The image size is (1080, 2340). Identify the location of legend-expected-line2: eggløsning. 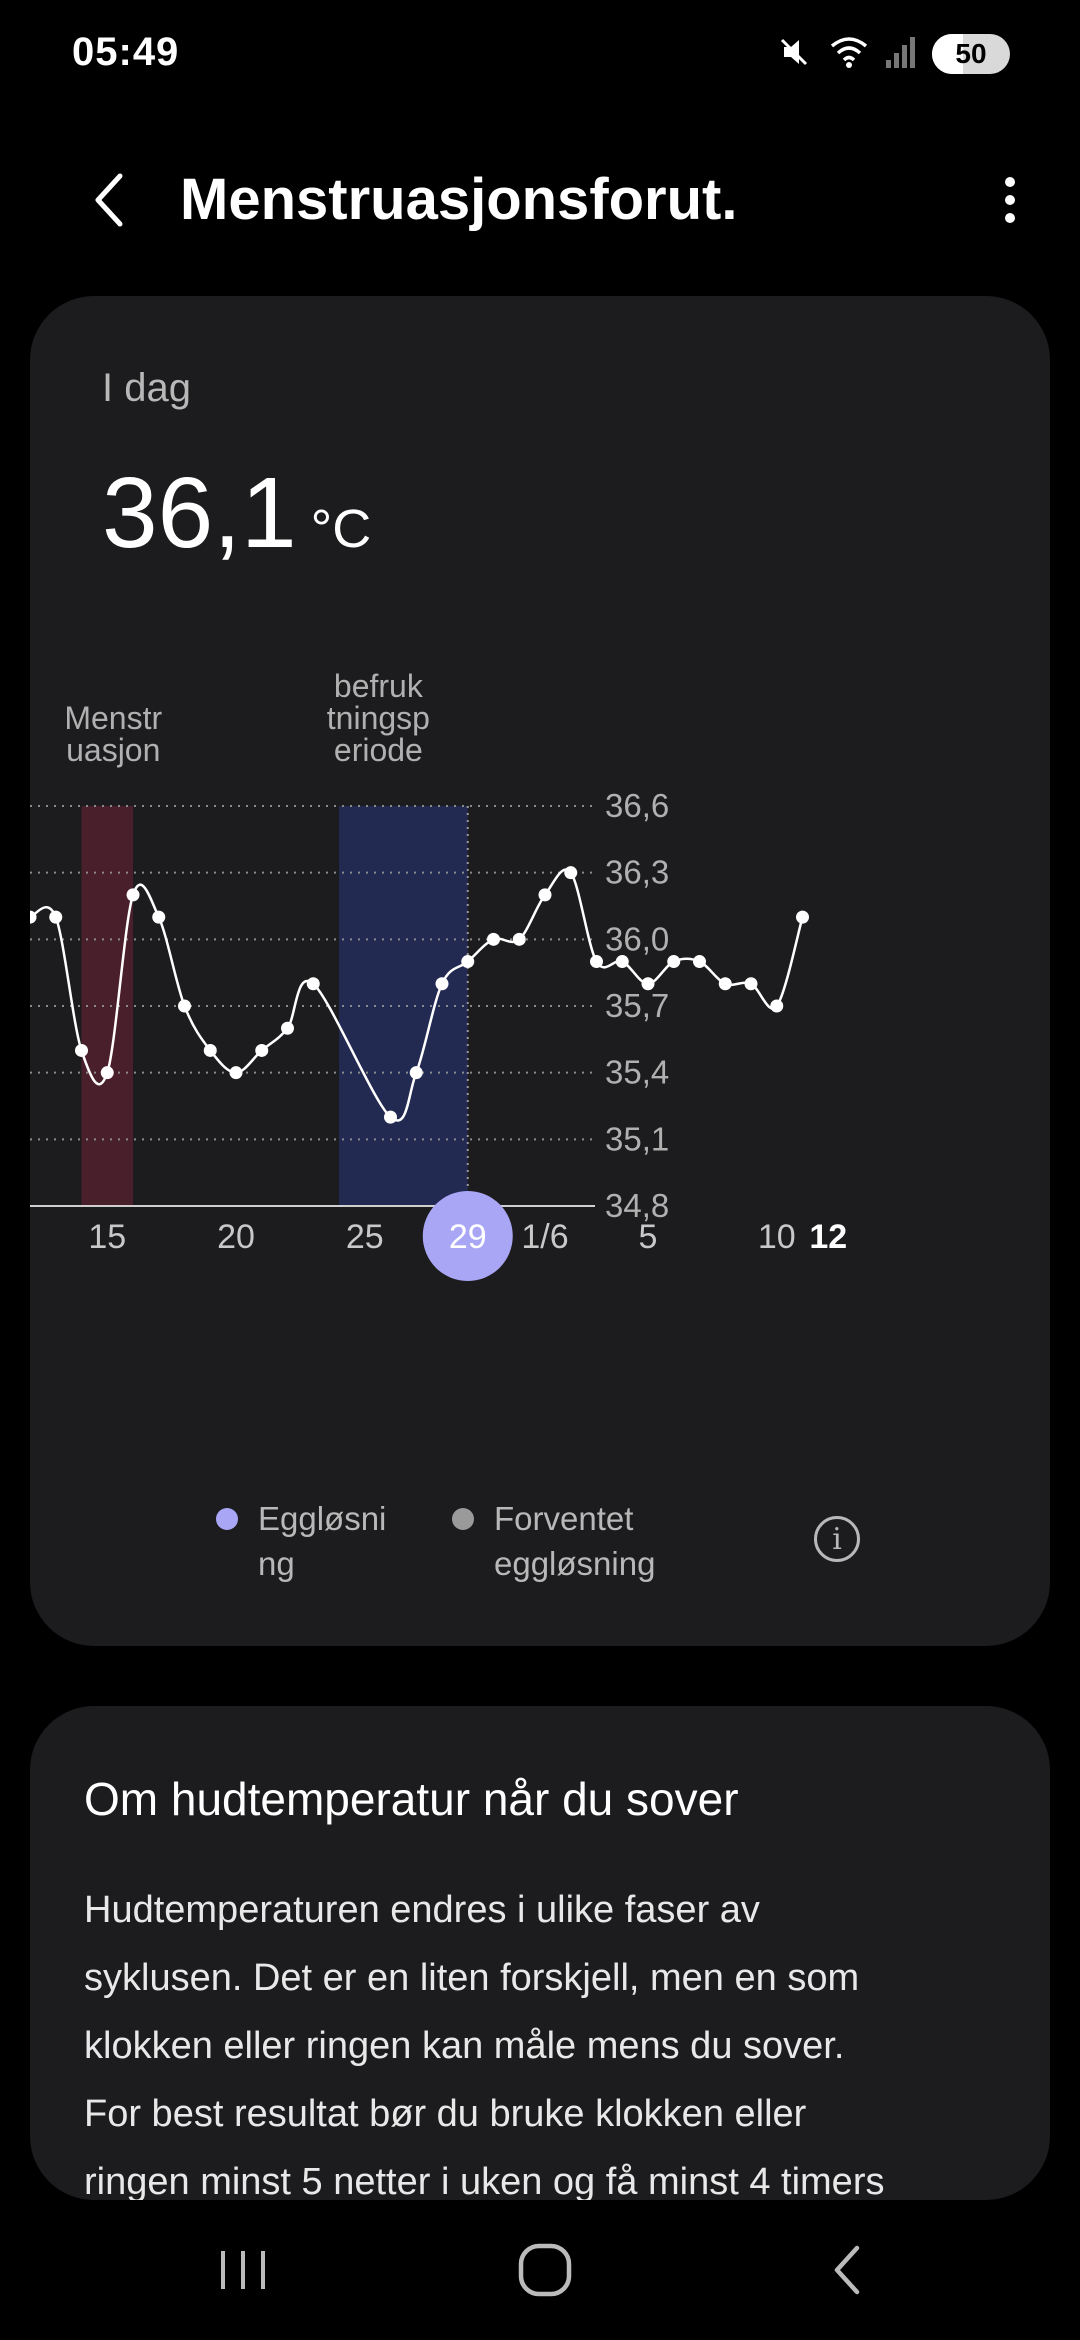
(575, 1563).